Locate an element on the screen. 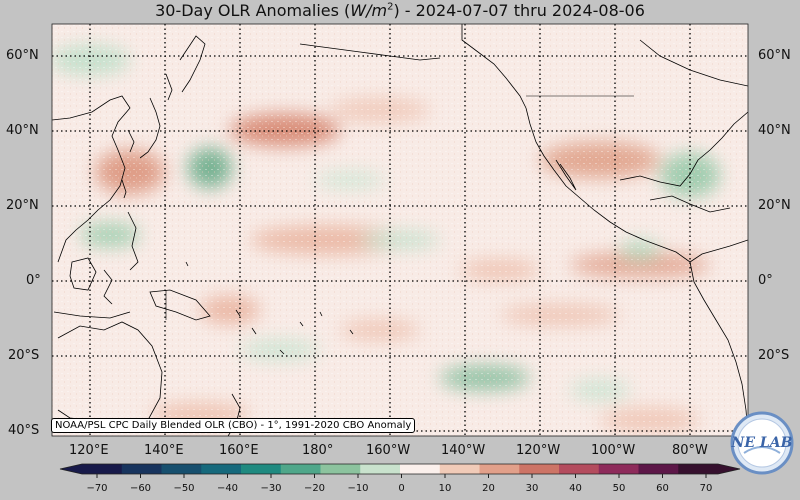 The height and width of the screenshot is (500, 800). lat-label-right-60n: 60°N is located at coordinates (774, 55).